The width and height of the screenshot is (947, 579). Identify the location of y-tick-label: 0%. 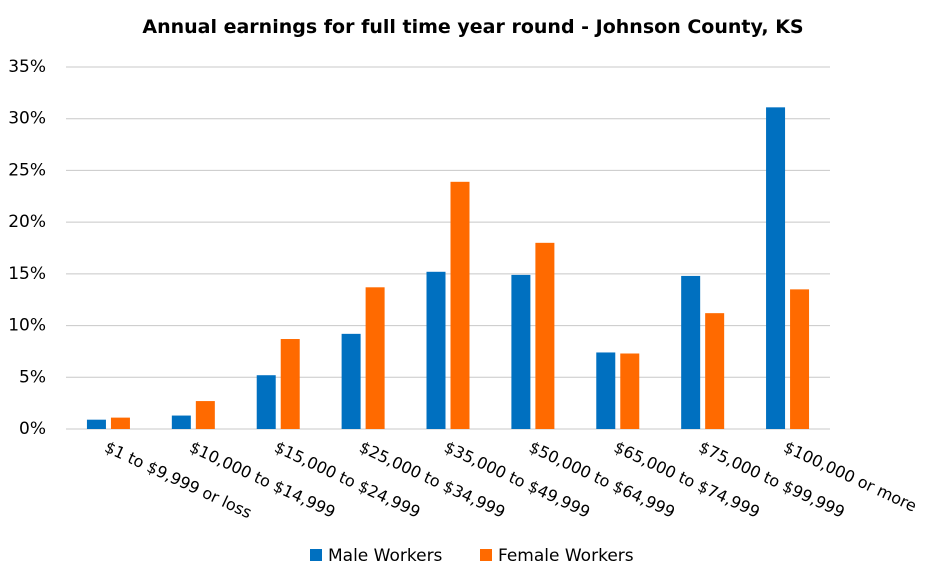
(32, 429).